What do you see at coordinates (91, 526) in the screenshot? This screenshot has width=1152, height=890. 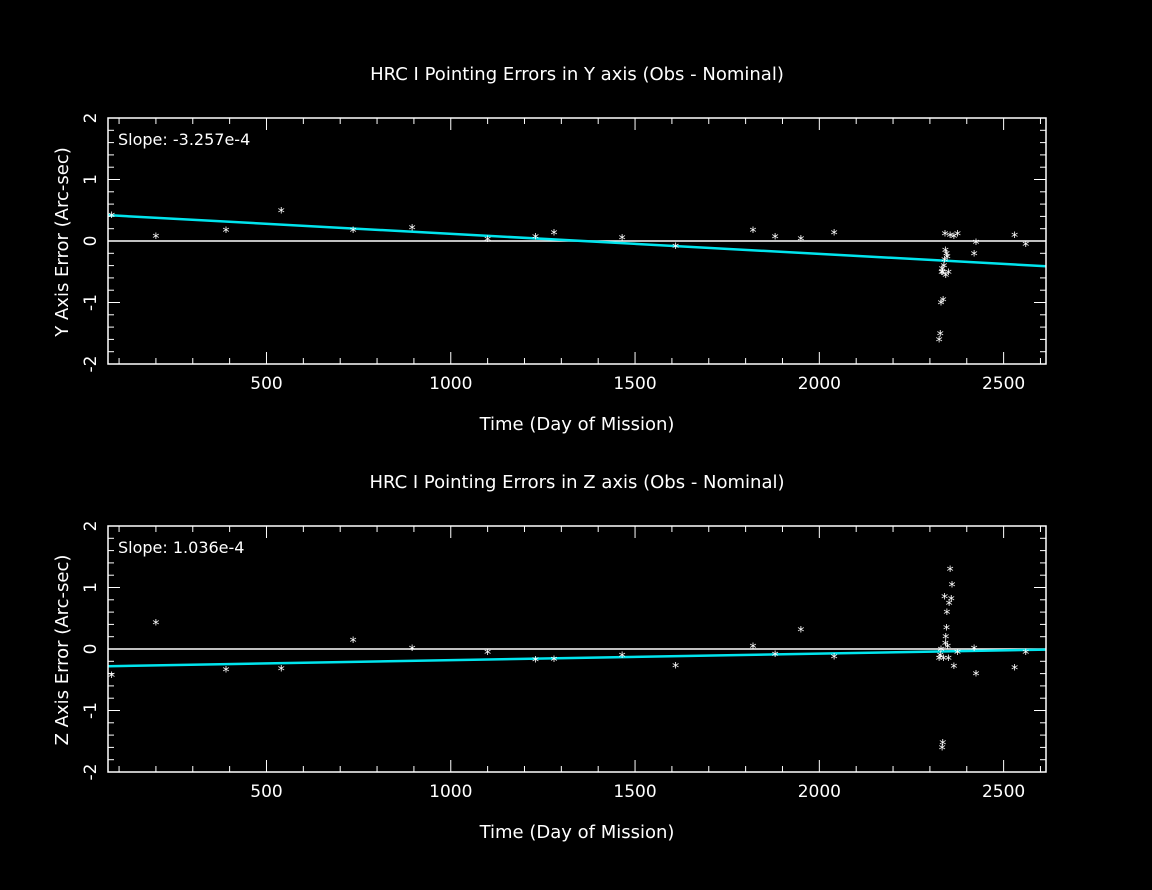 I see `z-panel-y-tick-label: 2` at bounding box center [91, 526].